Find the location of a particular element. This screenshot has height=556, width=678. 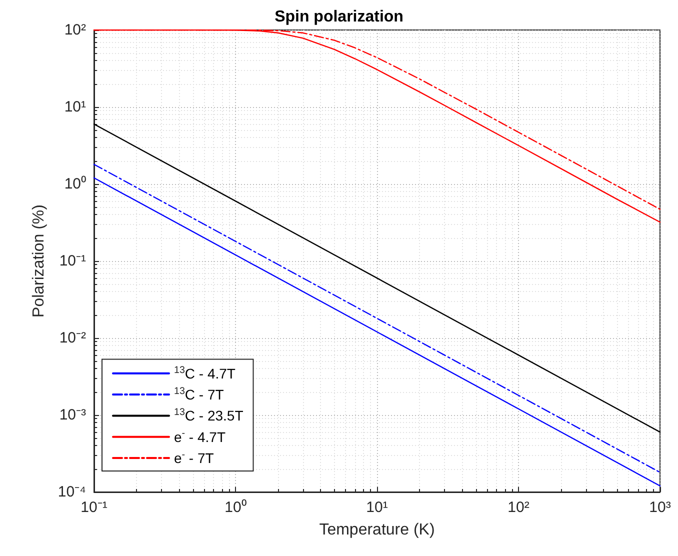

y-tick-label: 10⁻³ is located at coordinates (72, 415).